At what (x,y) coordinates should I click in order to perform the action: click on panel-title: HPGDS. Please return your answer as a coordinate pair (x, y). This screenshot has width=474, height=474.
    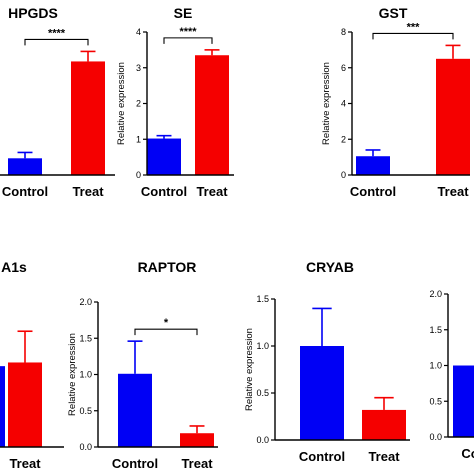
    Looking at the image, I should click on (33, 13).